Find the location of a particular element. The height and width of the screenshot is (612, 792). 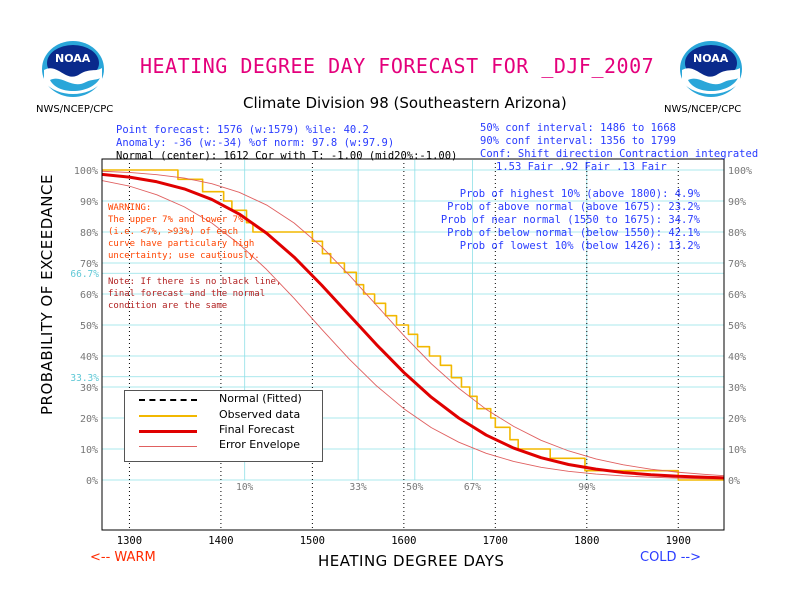

prob-reference-label: 33.3% is located at coordinates (84, 378).